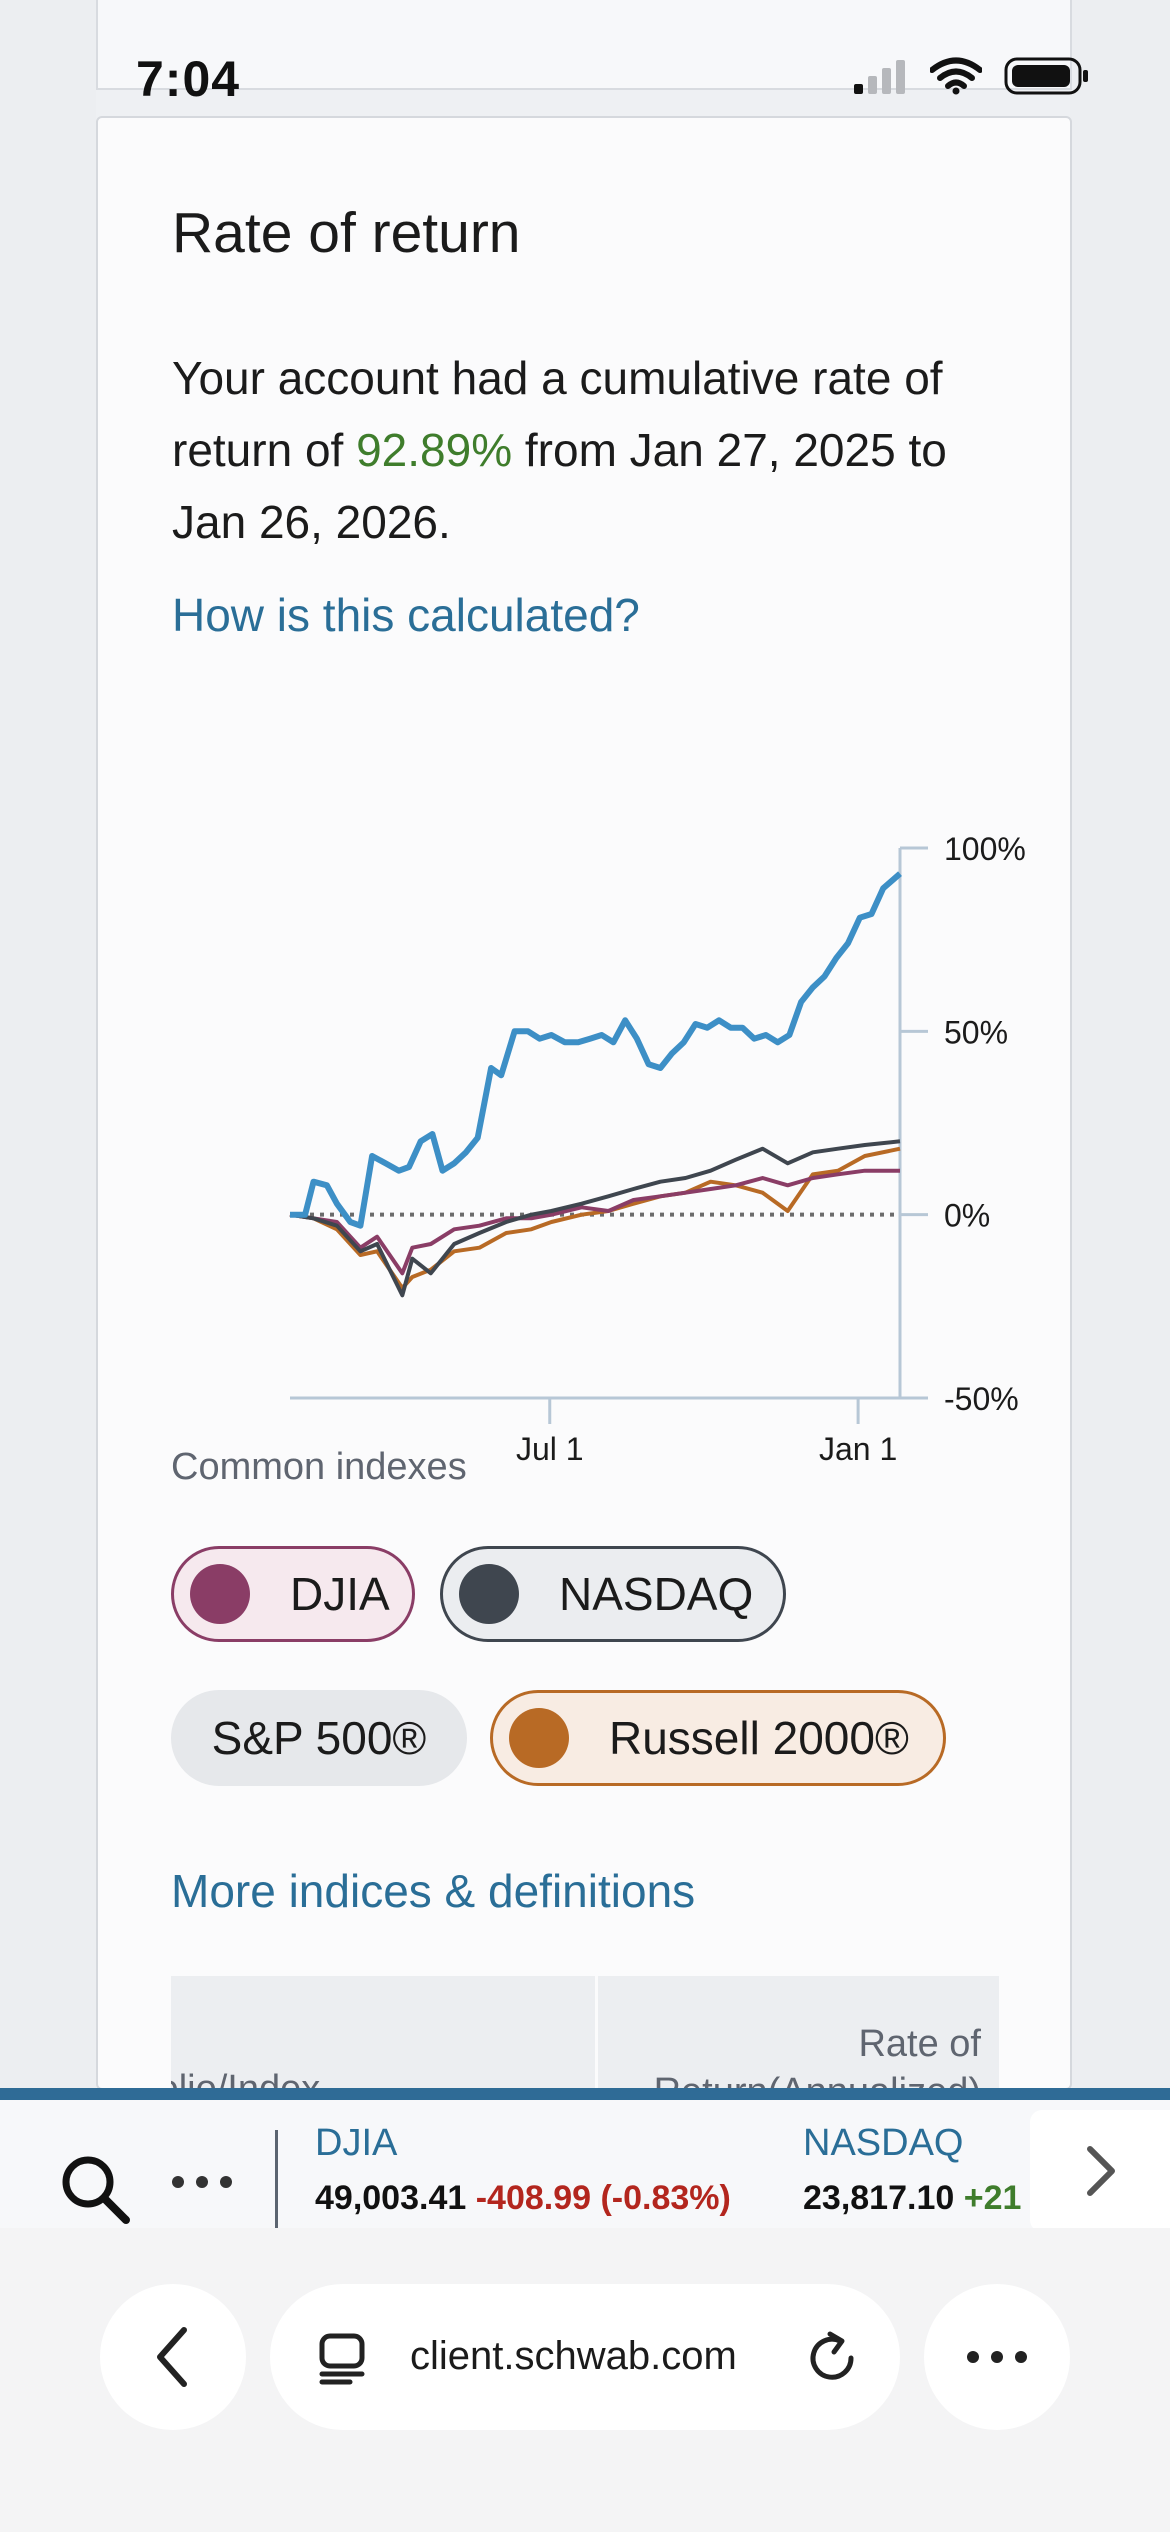 The height and width of the screenshot is (2532, 1170). What do you see at coordinates (433, 1891) in the screenshot?
I see `more-indices-link: More indices & definitions` at bounding box center [433, 1891].